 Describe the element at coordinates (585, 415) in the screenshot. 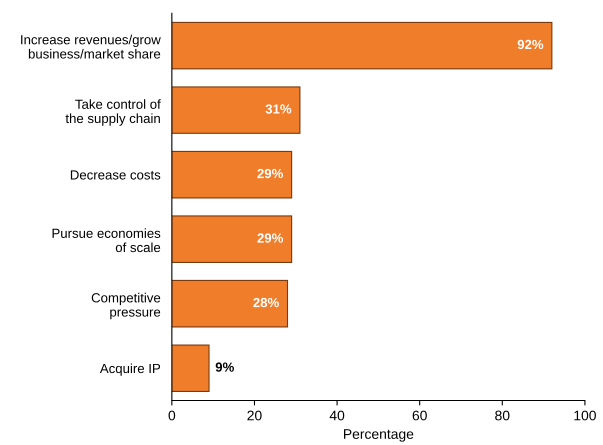

I see `x-tick-label: 100` at that location.